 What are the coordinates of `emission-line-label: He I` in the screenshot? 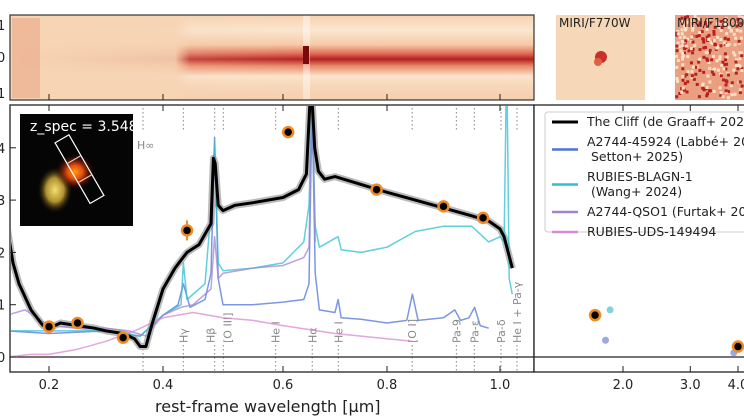 It's located at (276, 332).